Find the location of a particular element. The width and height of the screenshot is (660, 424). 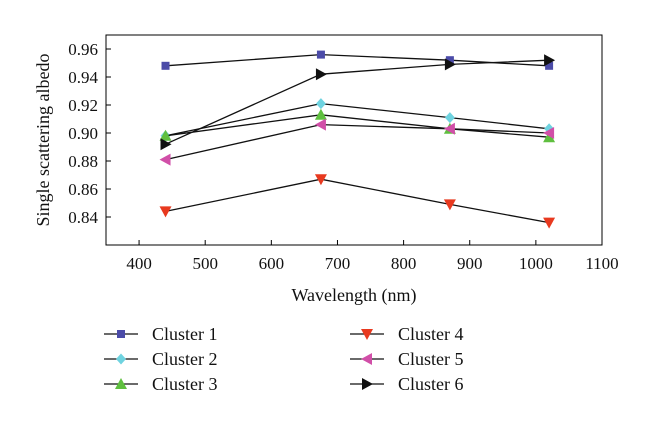

legend-label: Cluster 5 is located at coordinates (431, 359).